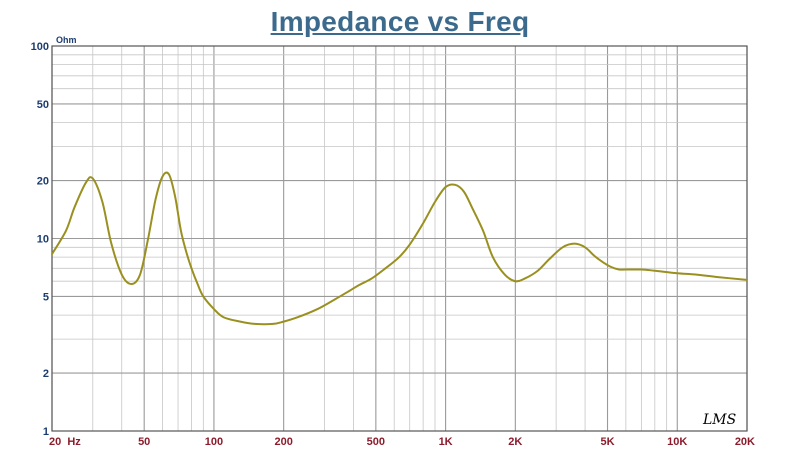 This screenshot has height=469, width=800. I want to click on lms-watermark: LMS, so click(719, 420).